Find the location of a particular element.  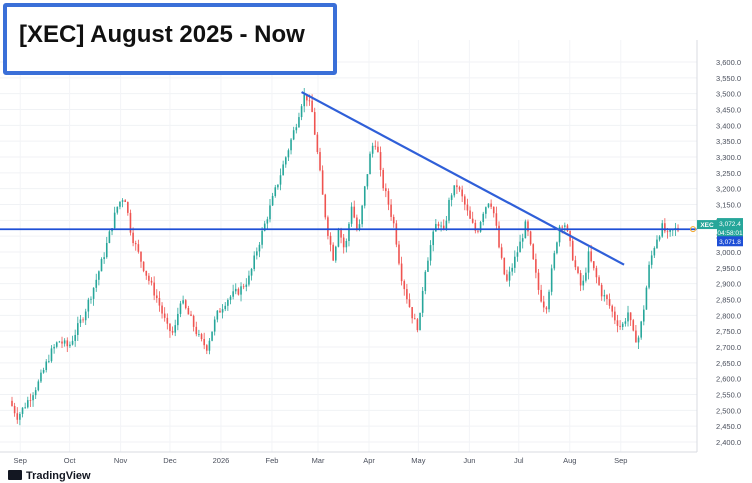

y-tick-label: 2,850.0 is located at coordinates (728, 300).